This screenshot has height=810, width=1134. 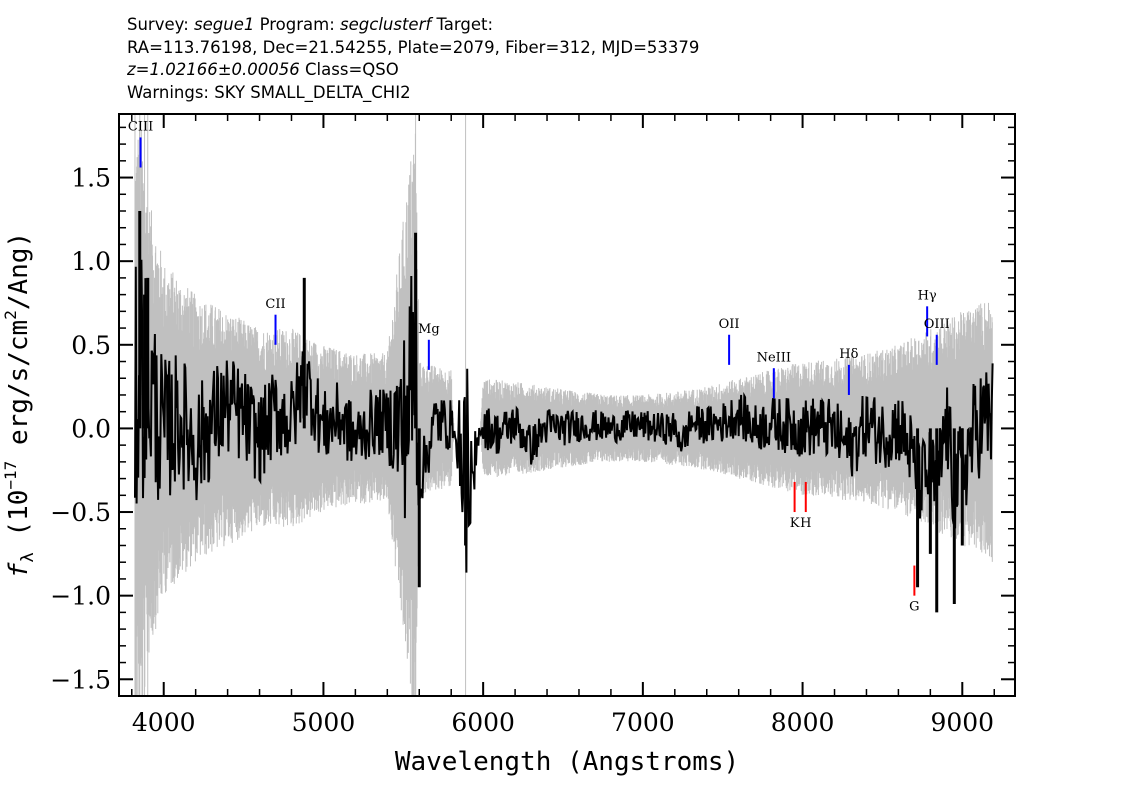 I want to click on emission-line-label: CIII, so click(x=140, y=127).